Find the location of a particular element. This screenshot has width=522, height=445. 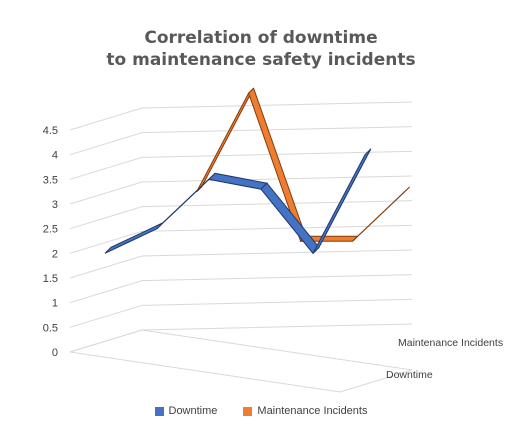

y-tick-label: 3.5 is located at coordinates (50, 180).